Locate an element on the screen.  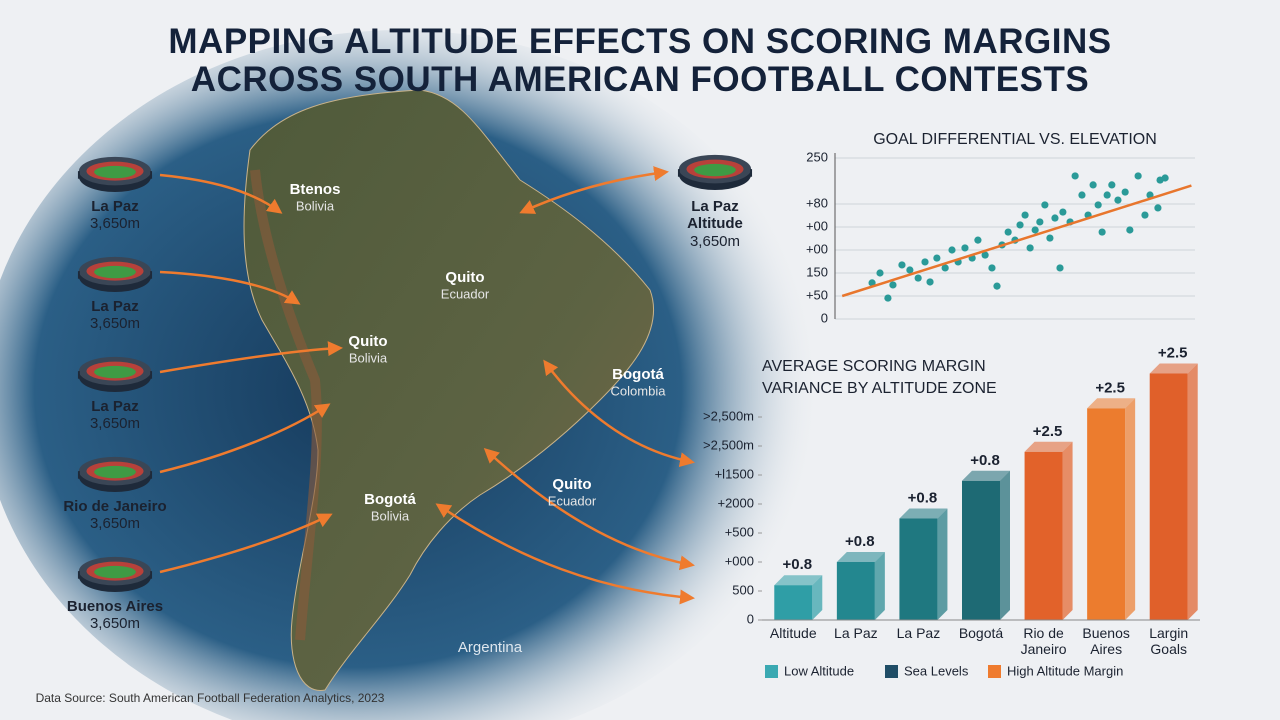
x-tick-label: Buenos Aires is located at coordinates (1106, 641).